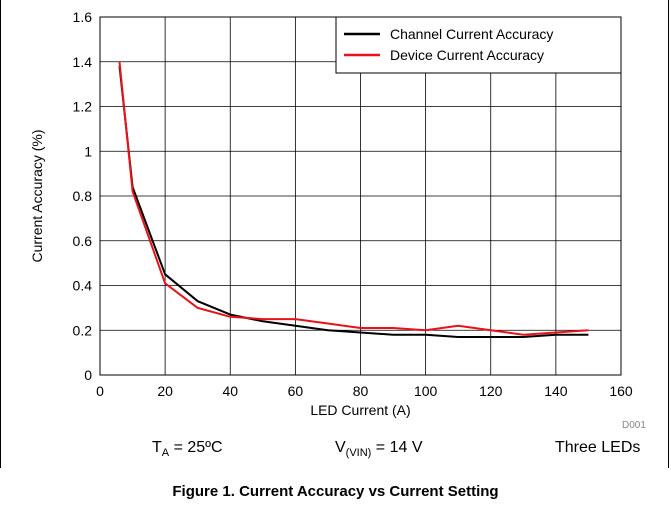 This screenshot has height=508, width=671. What do you see at coordinates (83, 62) in the screenshot?
I see `y-tick-label: 1.4` at bounding box center [83, 62].